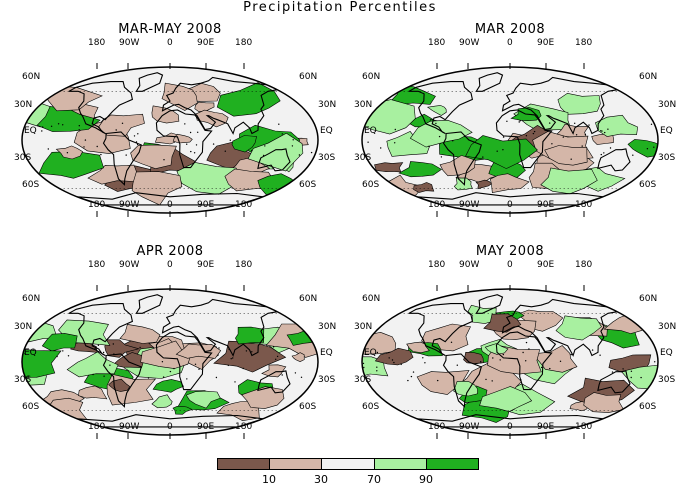 The height and width of the screenshot is (486, 680). What do you see at coordinates (510, 205) in the screenshot?
I see `lon-label-bottom: 0` at bounding box center [510, 205].